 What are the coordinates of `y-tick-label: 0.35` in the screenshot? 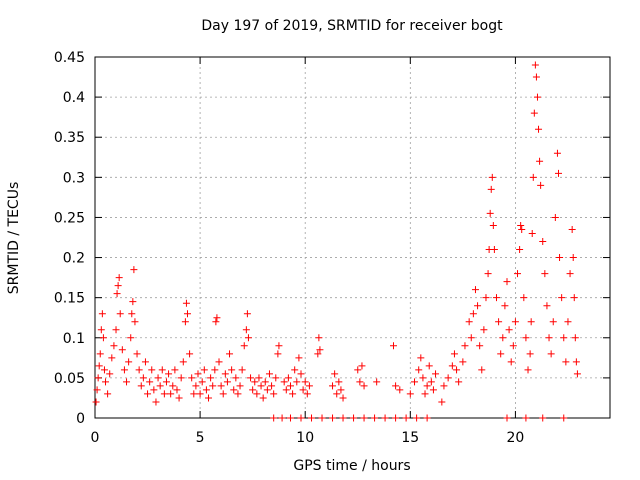 It's located at (69, 138).